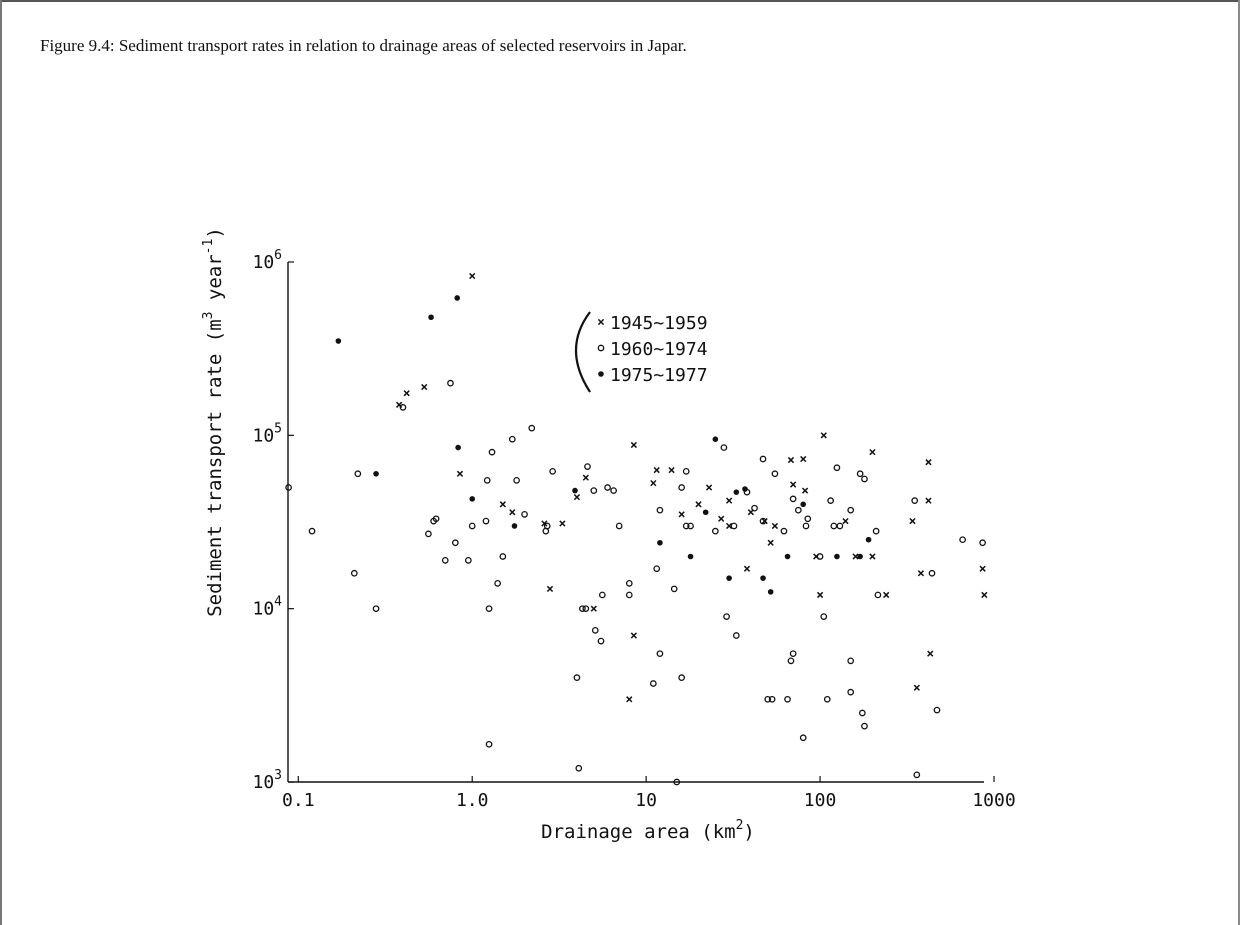 The height and width of the screenshot is (925, 1240). I want to click on chart-legend: 1945~1959 1960~1974 1975~1977, so click(641, 352).